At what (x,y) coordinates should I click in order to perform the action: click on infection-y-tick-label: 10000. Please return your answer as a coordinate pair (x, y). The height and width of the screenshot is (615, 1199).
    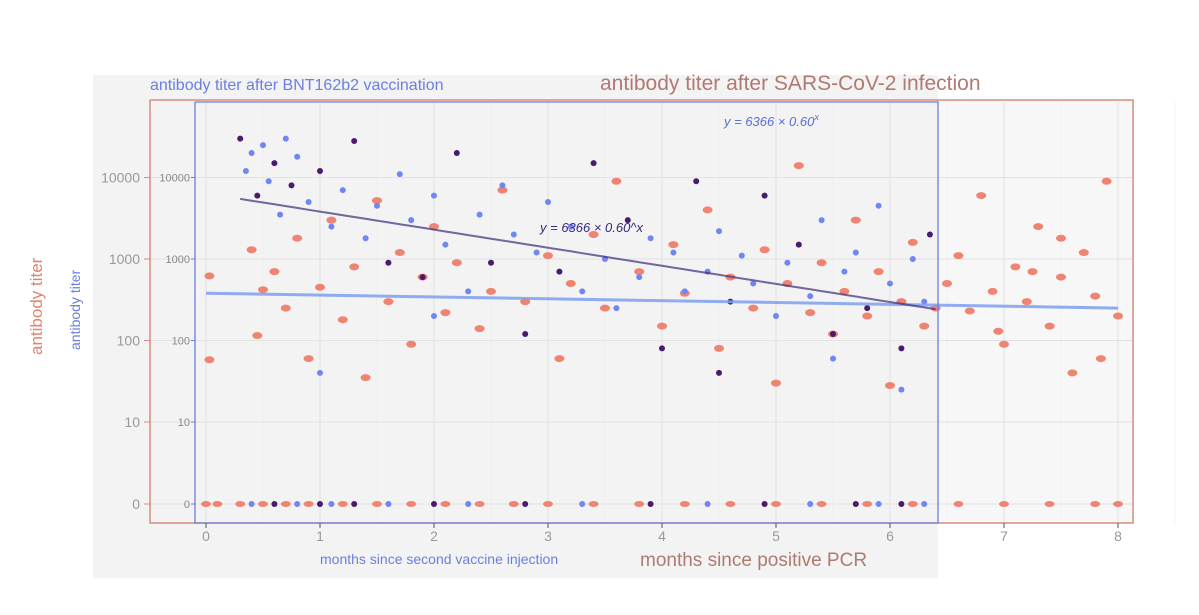
    Looking at the image, I should click on (120, 178).